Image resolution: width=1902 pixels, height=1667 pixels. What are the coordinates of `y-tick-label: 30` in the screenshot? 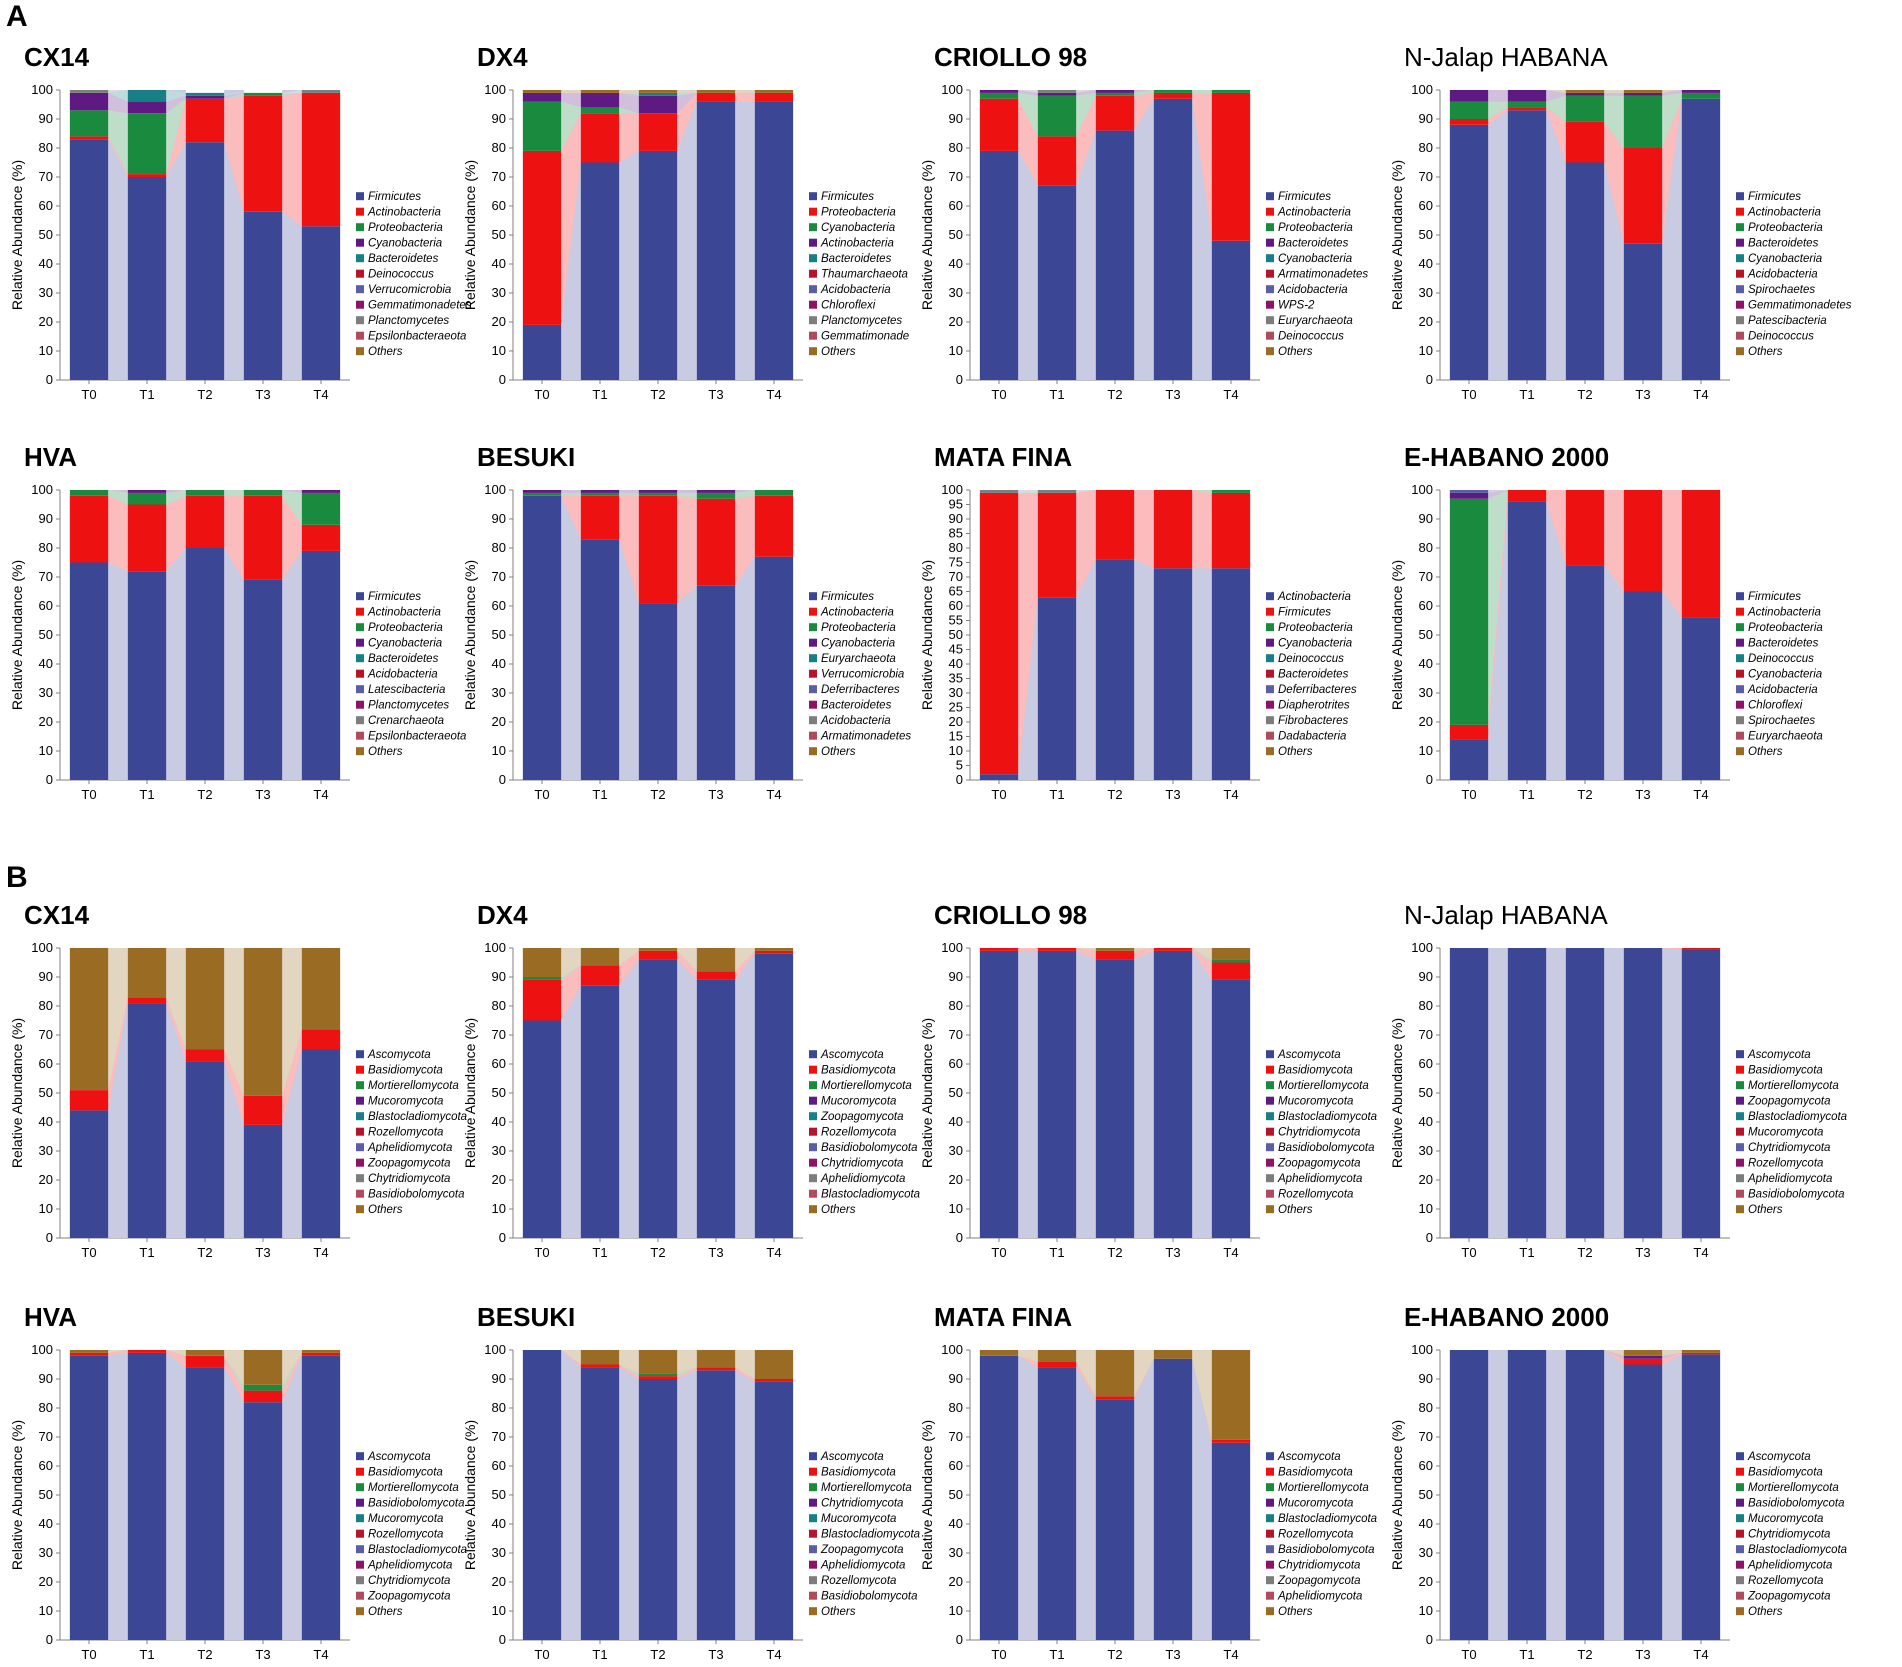 It's located at (956, 692).